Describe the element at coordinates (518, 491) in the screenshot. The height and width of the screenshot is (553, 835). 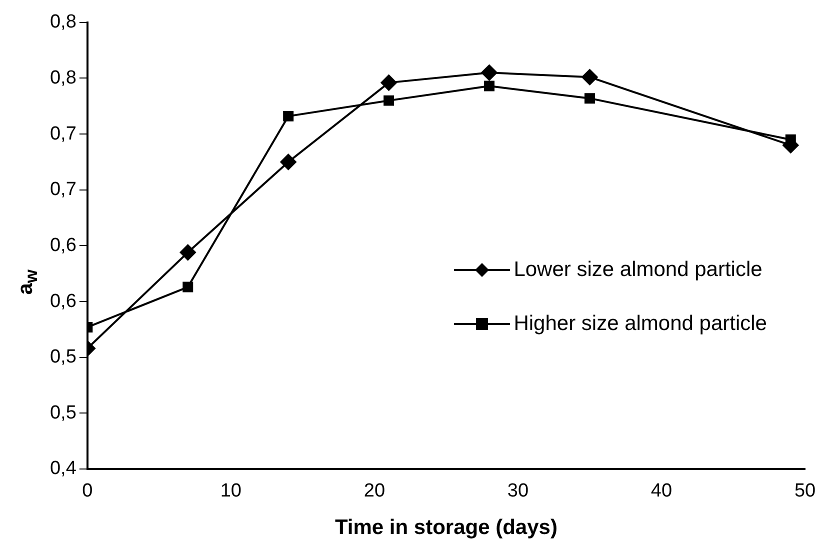
I see `x-tick-label: 30` at that location.